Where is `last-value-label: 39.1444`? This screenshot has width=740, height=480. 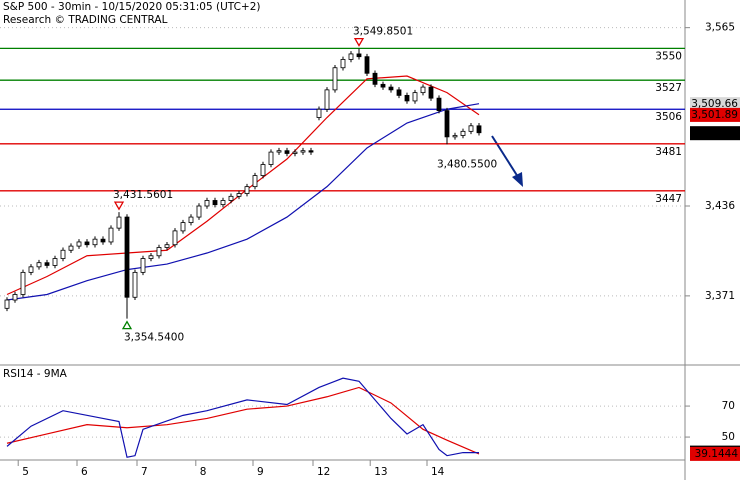
last-value-label: 39.1444 is located at coordinates (717, 454).